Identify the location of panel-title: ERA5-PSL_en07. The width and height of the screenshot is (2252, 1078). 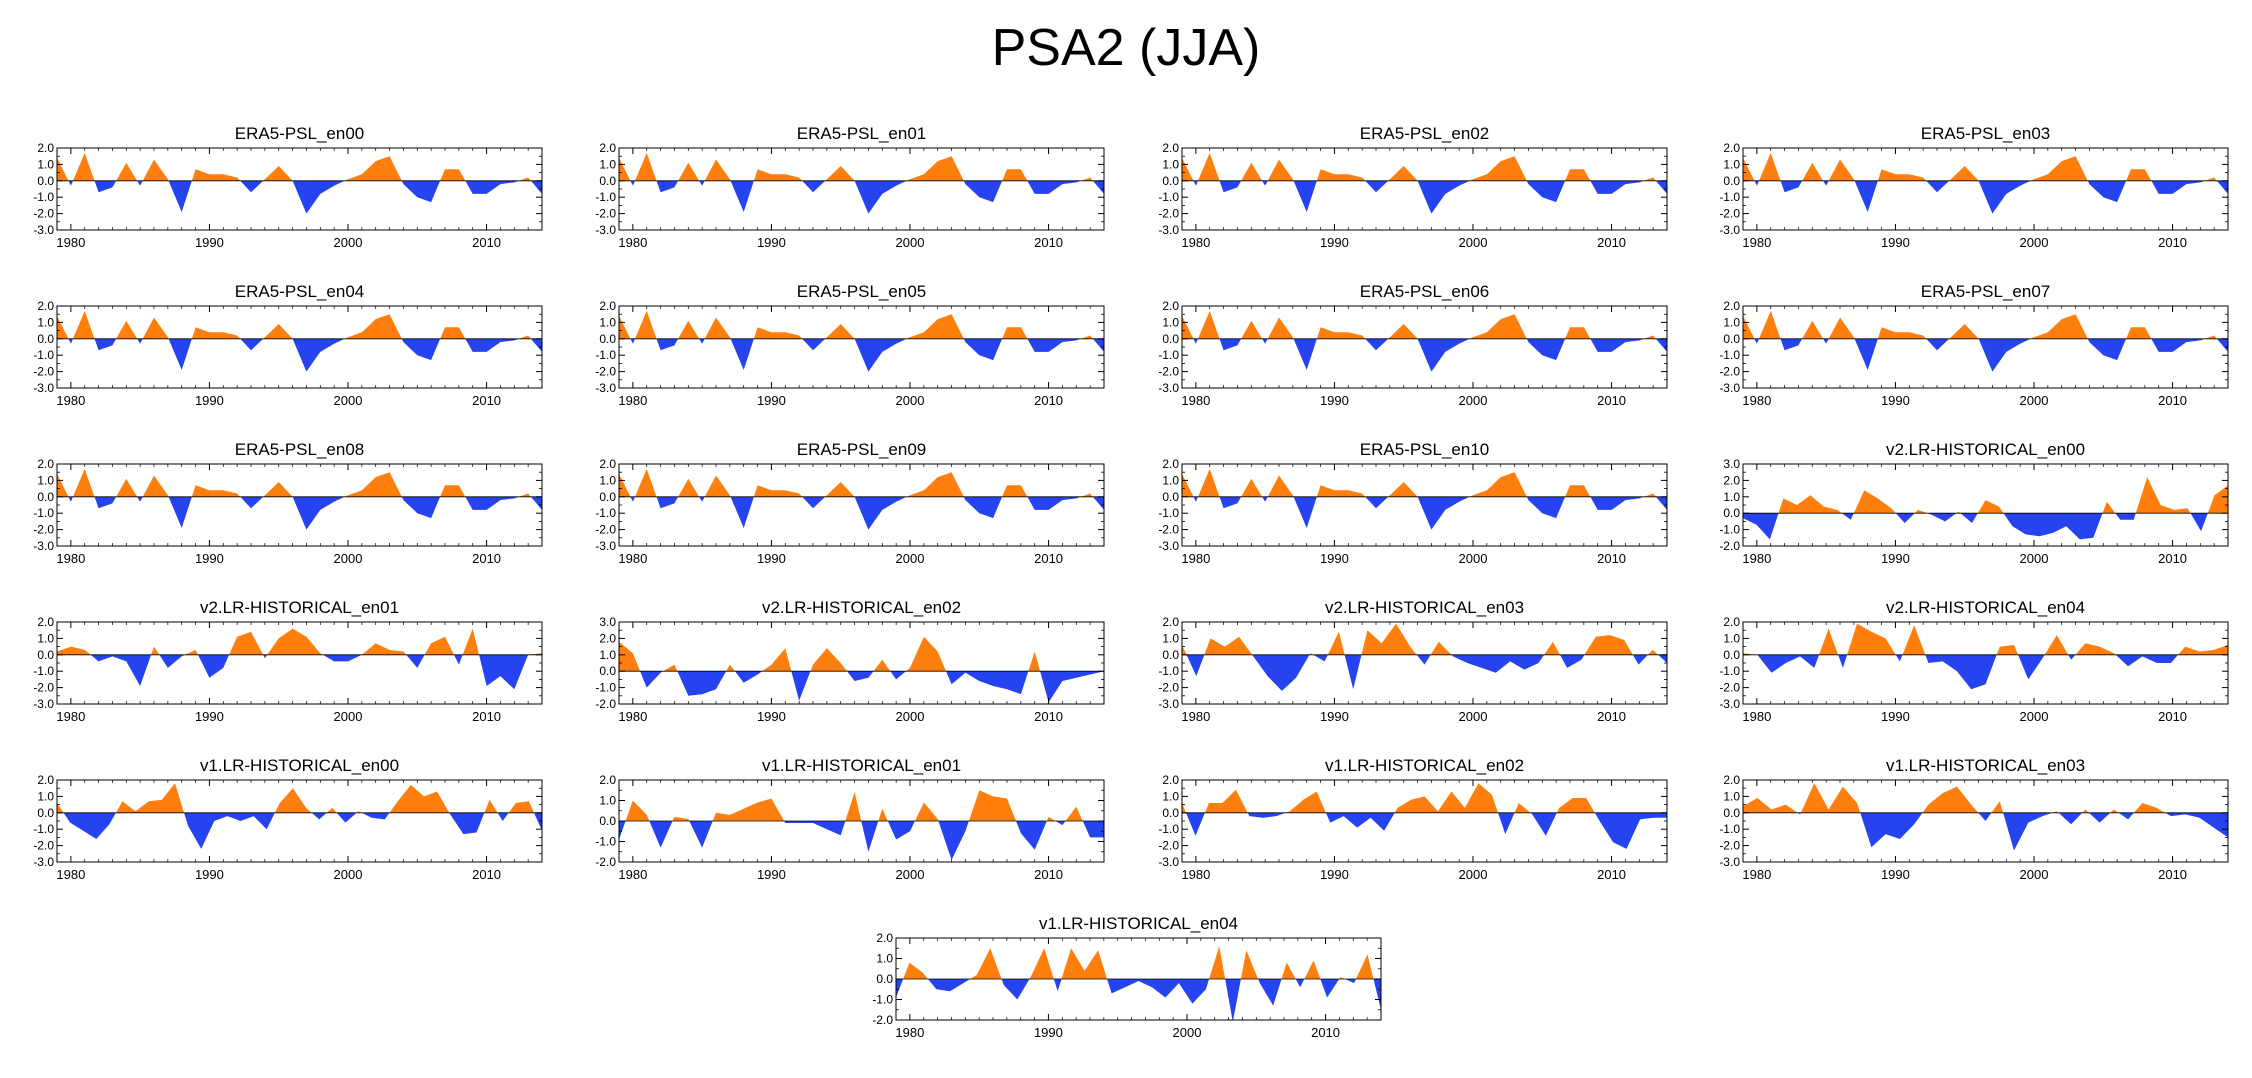
(1985, 291).